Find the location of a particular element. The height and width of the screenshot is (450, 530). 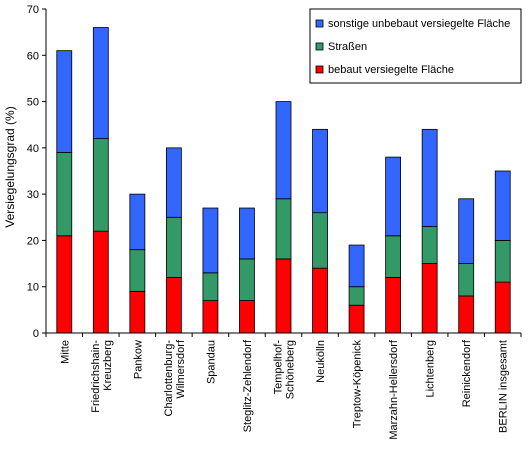

x-tick-label-5: Spandau is located at coordinates (211, 362).